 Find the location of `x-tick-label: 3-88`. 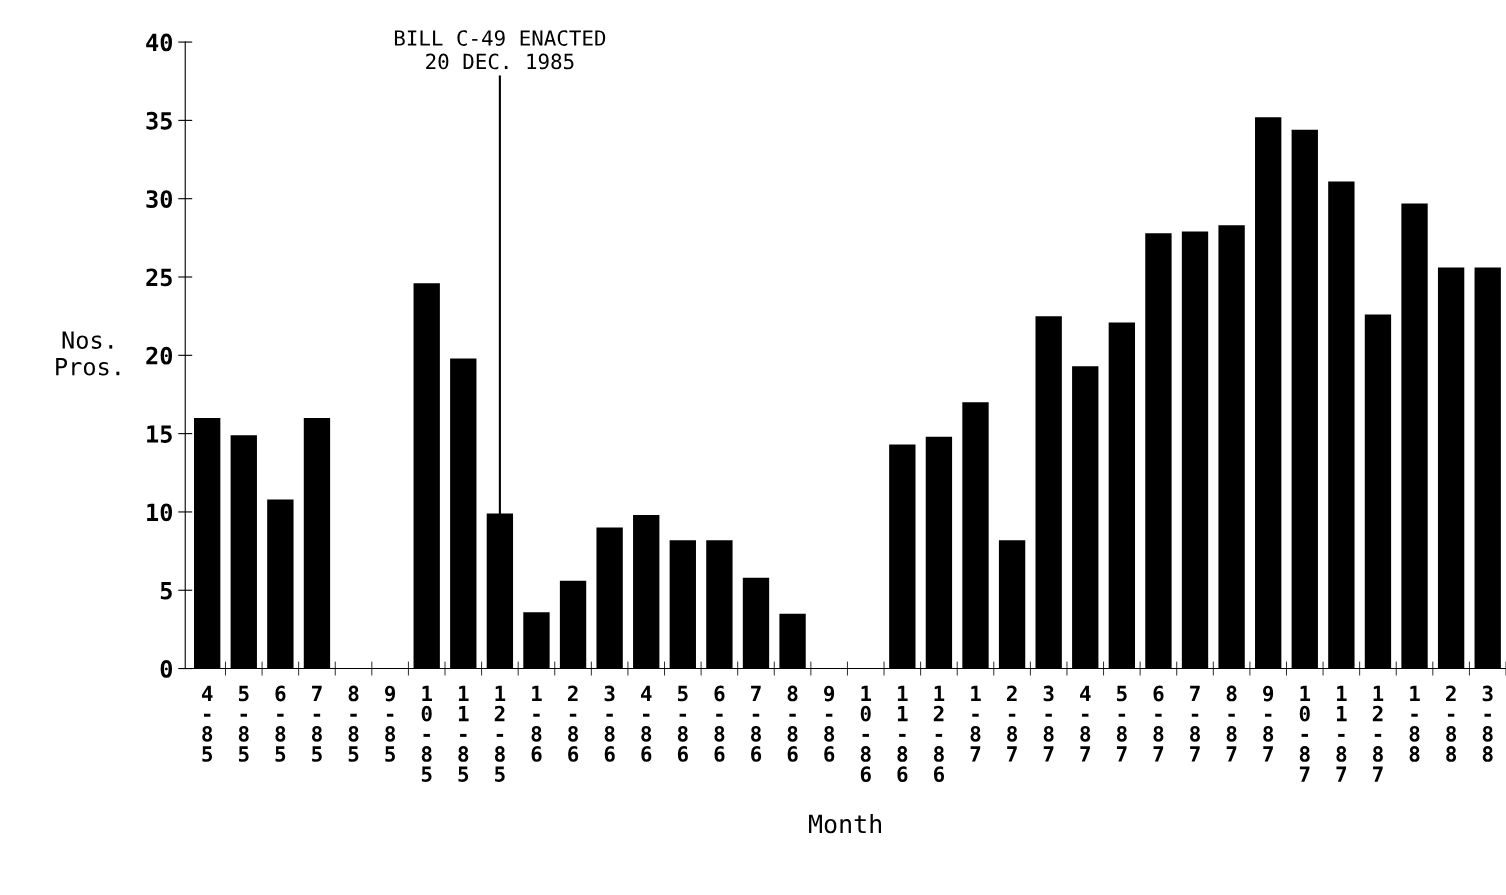

x-tick-label: 3-88 is located at coordinates (1487, 723).